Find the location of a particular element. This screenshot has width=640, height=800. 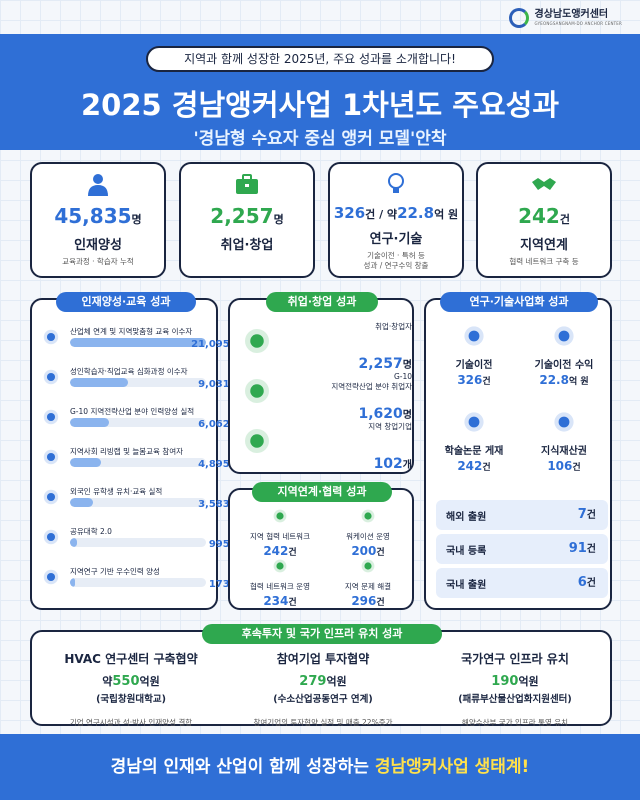

logo-subtitle: GYEONGSANGNAM-DO ANCHOR CENTER is located at coordinates (578, 23).